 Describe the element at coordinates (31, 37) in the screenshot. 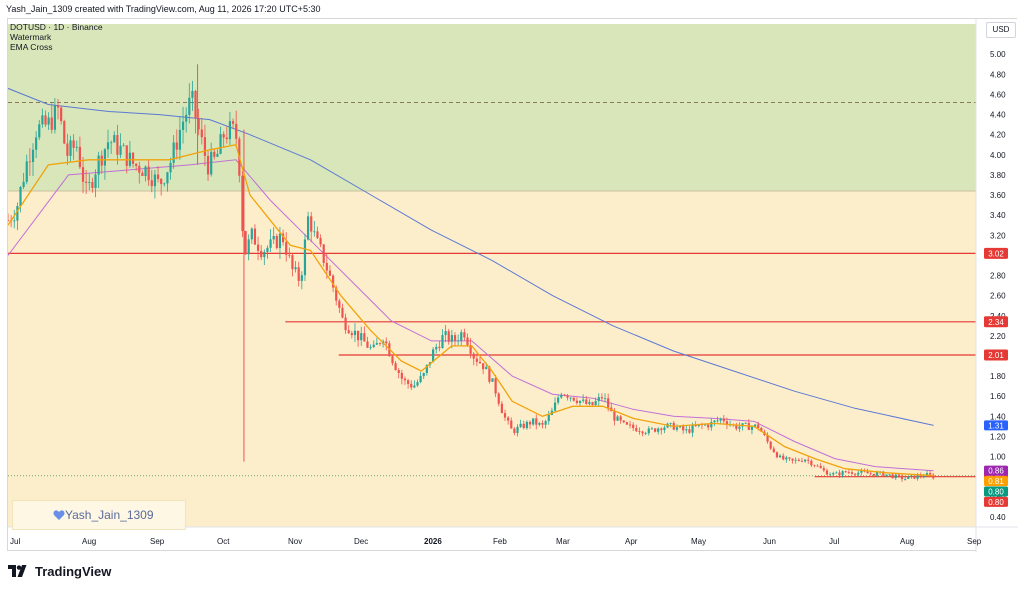

I see `legend-watermark: Watermark` at that location.